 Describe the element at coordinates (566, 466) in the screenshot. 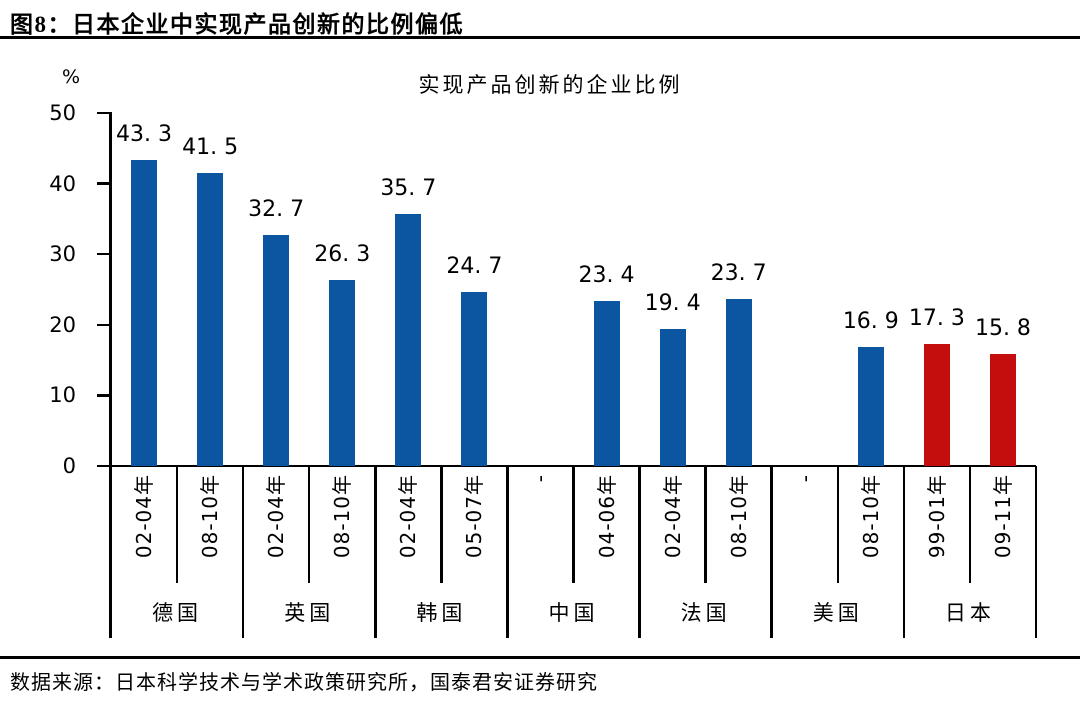

I see `x-axis-baseline` at that location.